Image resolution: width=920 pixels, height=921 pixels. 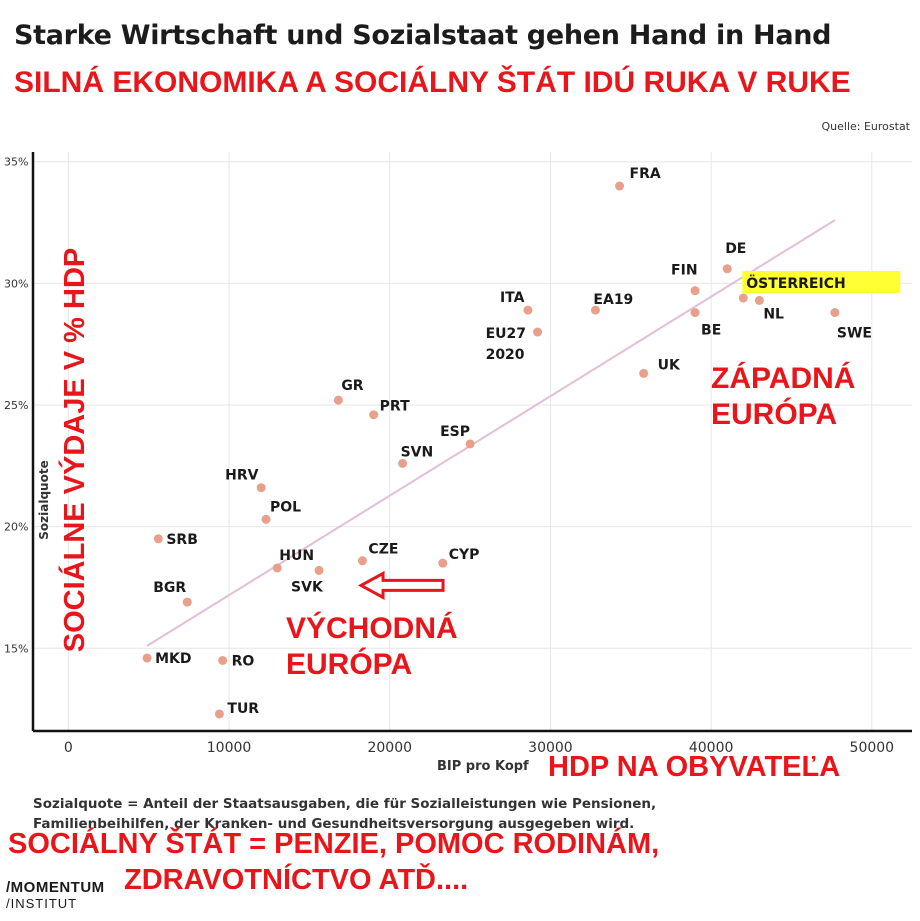 What do you see at coordinates (219, 714) in the screenshot?
I see `data-point-tur` at bounding box center [219, 714].